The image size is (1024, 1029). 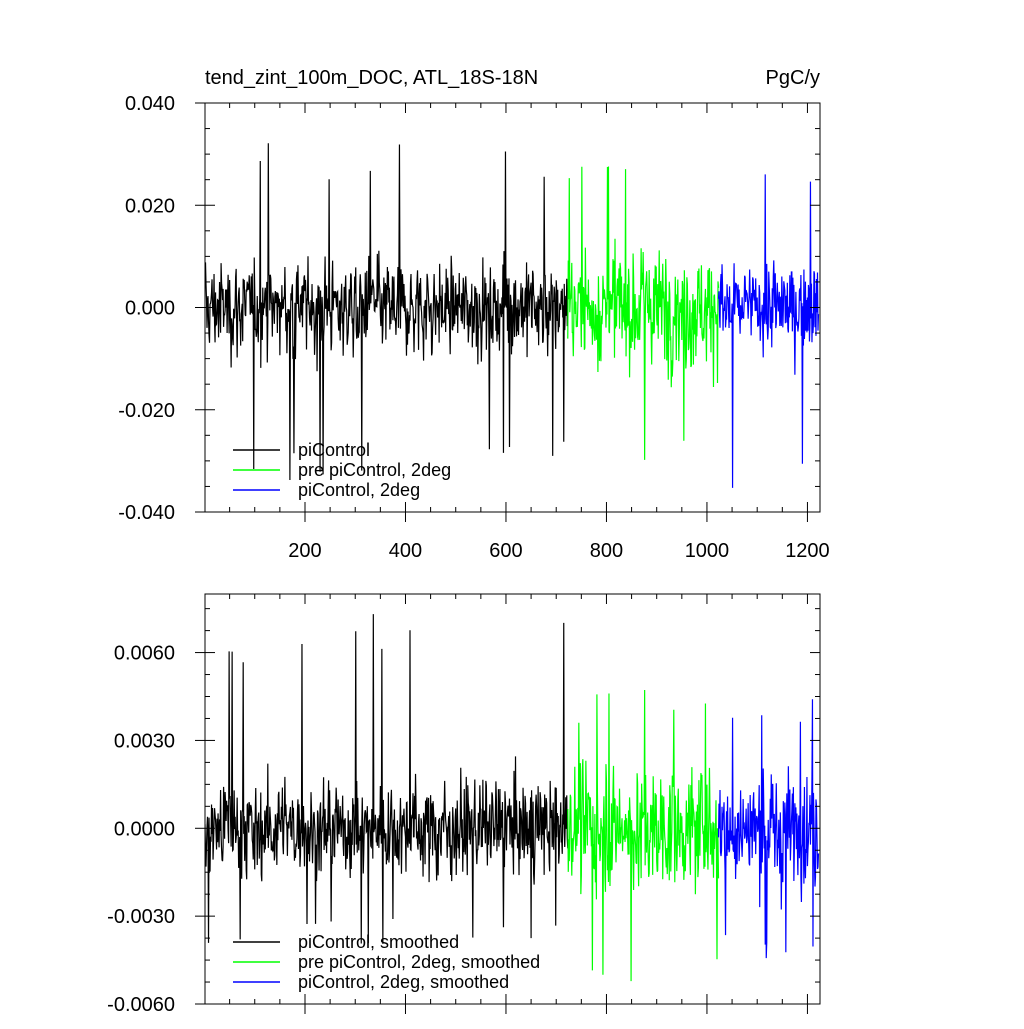 What do you see at coordinates (419, 962) in the screenshot?
I see `legend-label: pre piControl, 2deg, smoothed` at bounding box center [419, 962].